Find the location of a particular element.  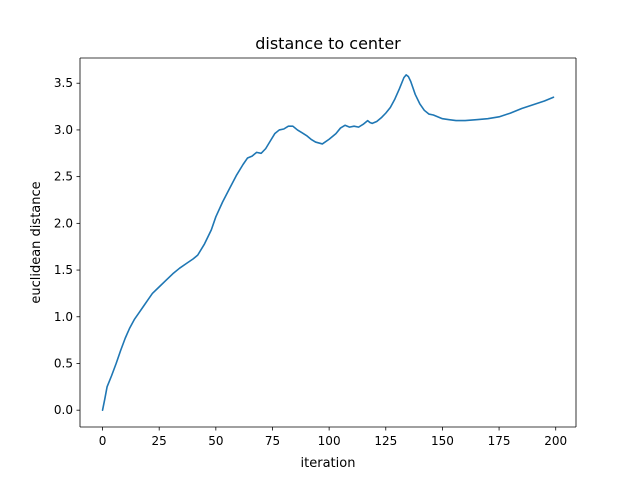

x-tick-label: 175 is located at coordinates (499, 441).